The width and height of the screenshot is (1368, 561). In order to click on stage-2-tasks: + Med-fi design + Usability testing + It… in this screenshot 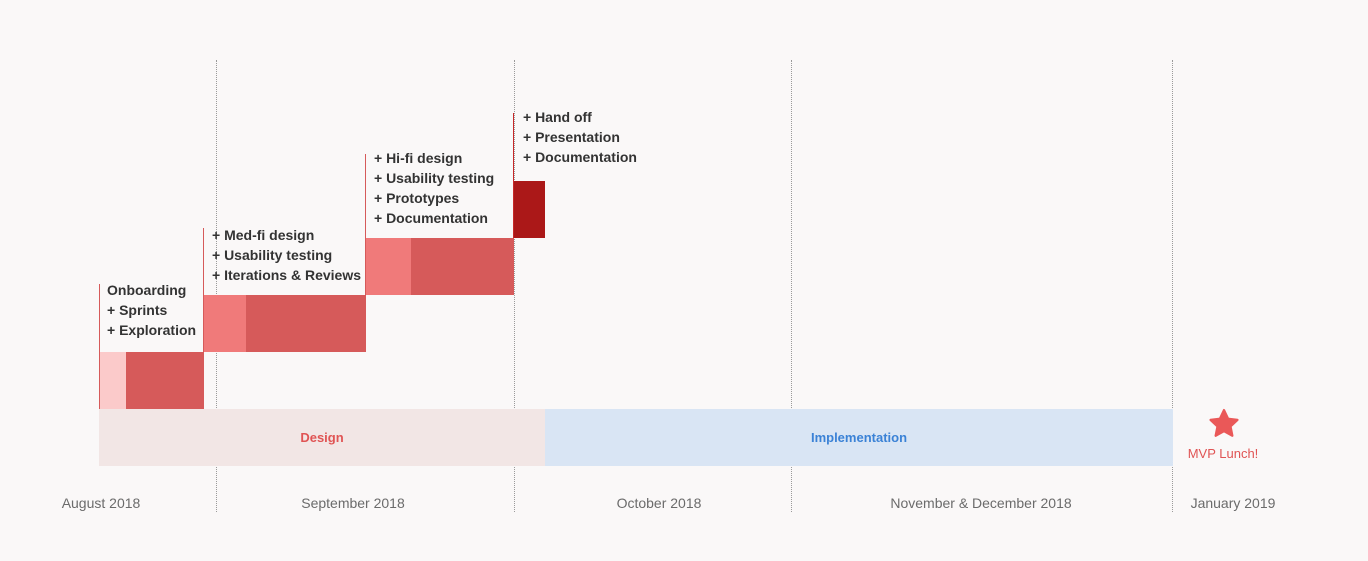, I will do `click(286, 255)`.